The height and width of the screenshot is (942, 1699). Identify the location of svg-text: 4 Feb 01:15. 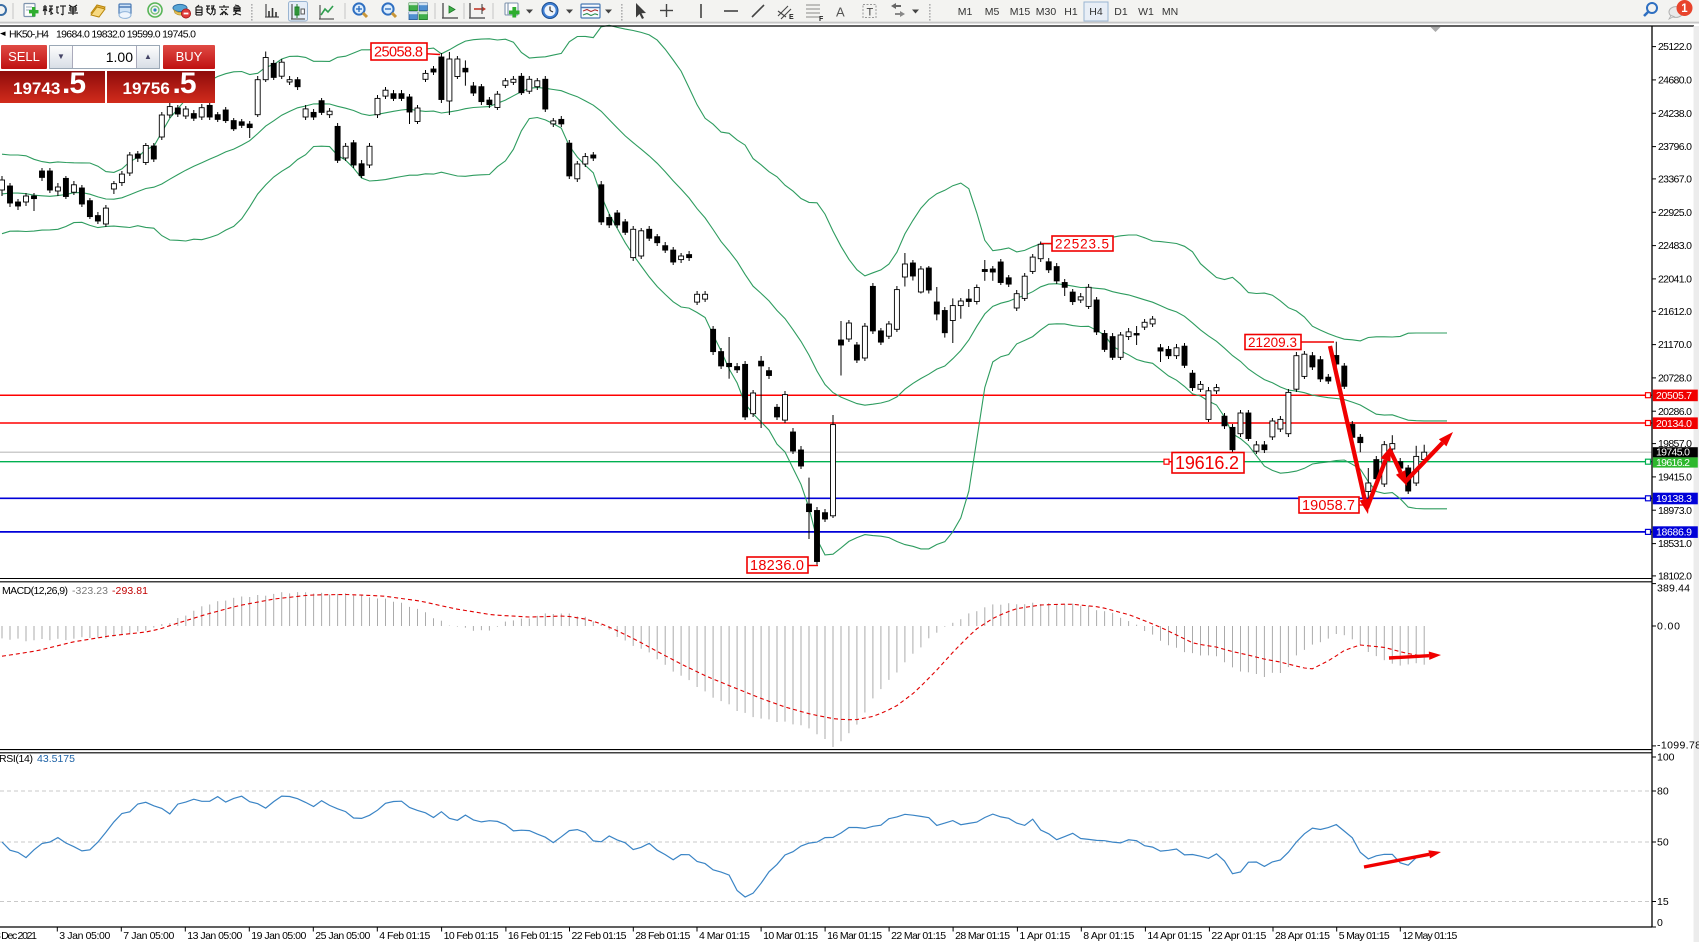
(404, 936).